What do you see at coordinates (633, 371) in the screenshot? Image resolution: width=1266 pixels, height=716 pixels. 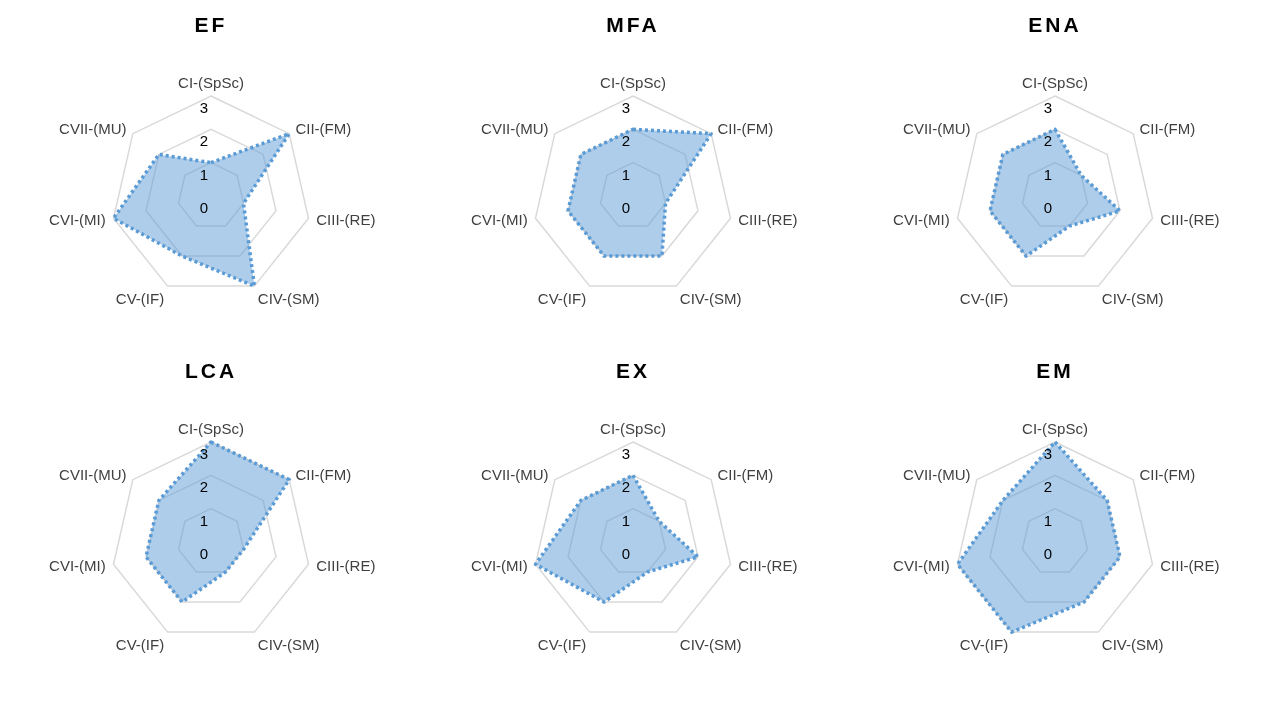 I see `chart-title: EX` at bounding box center [633, 371].